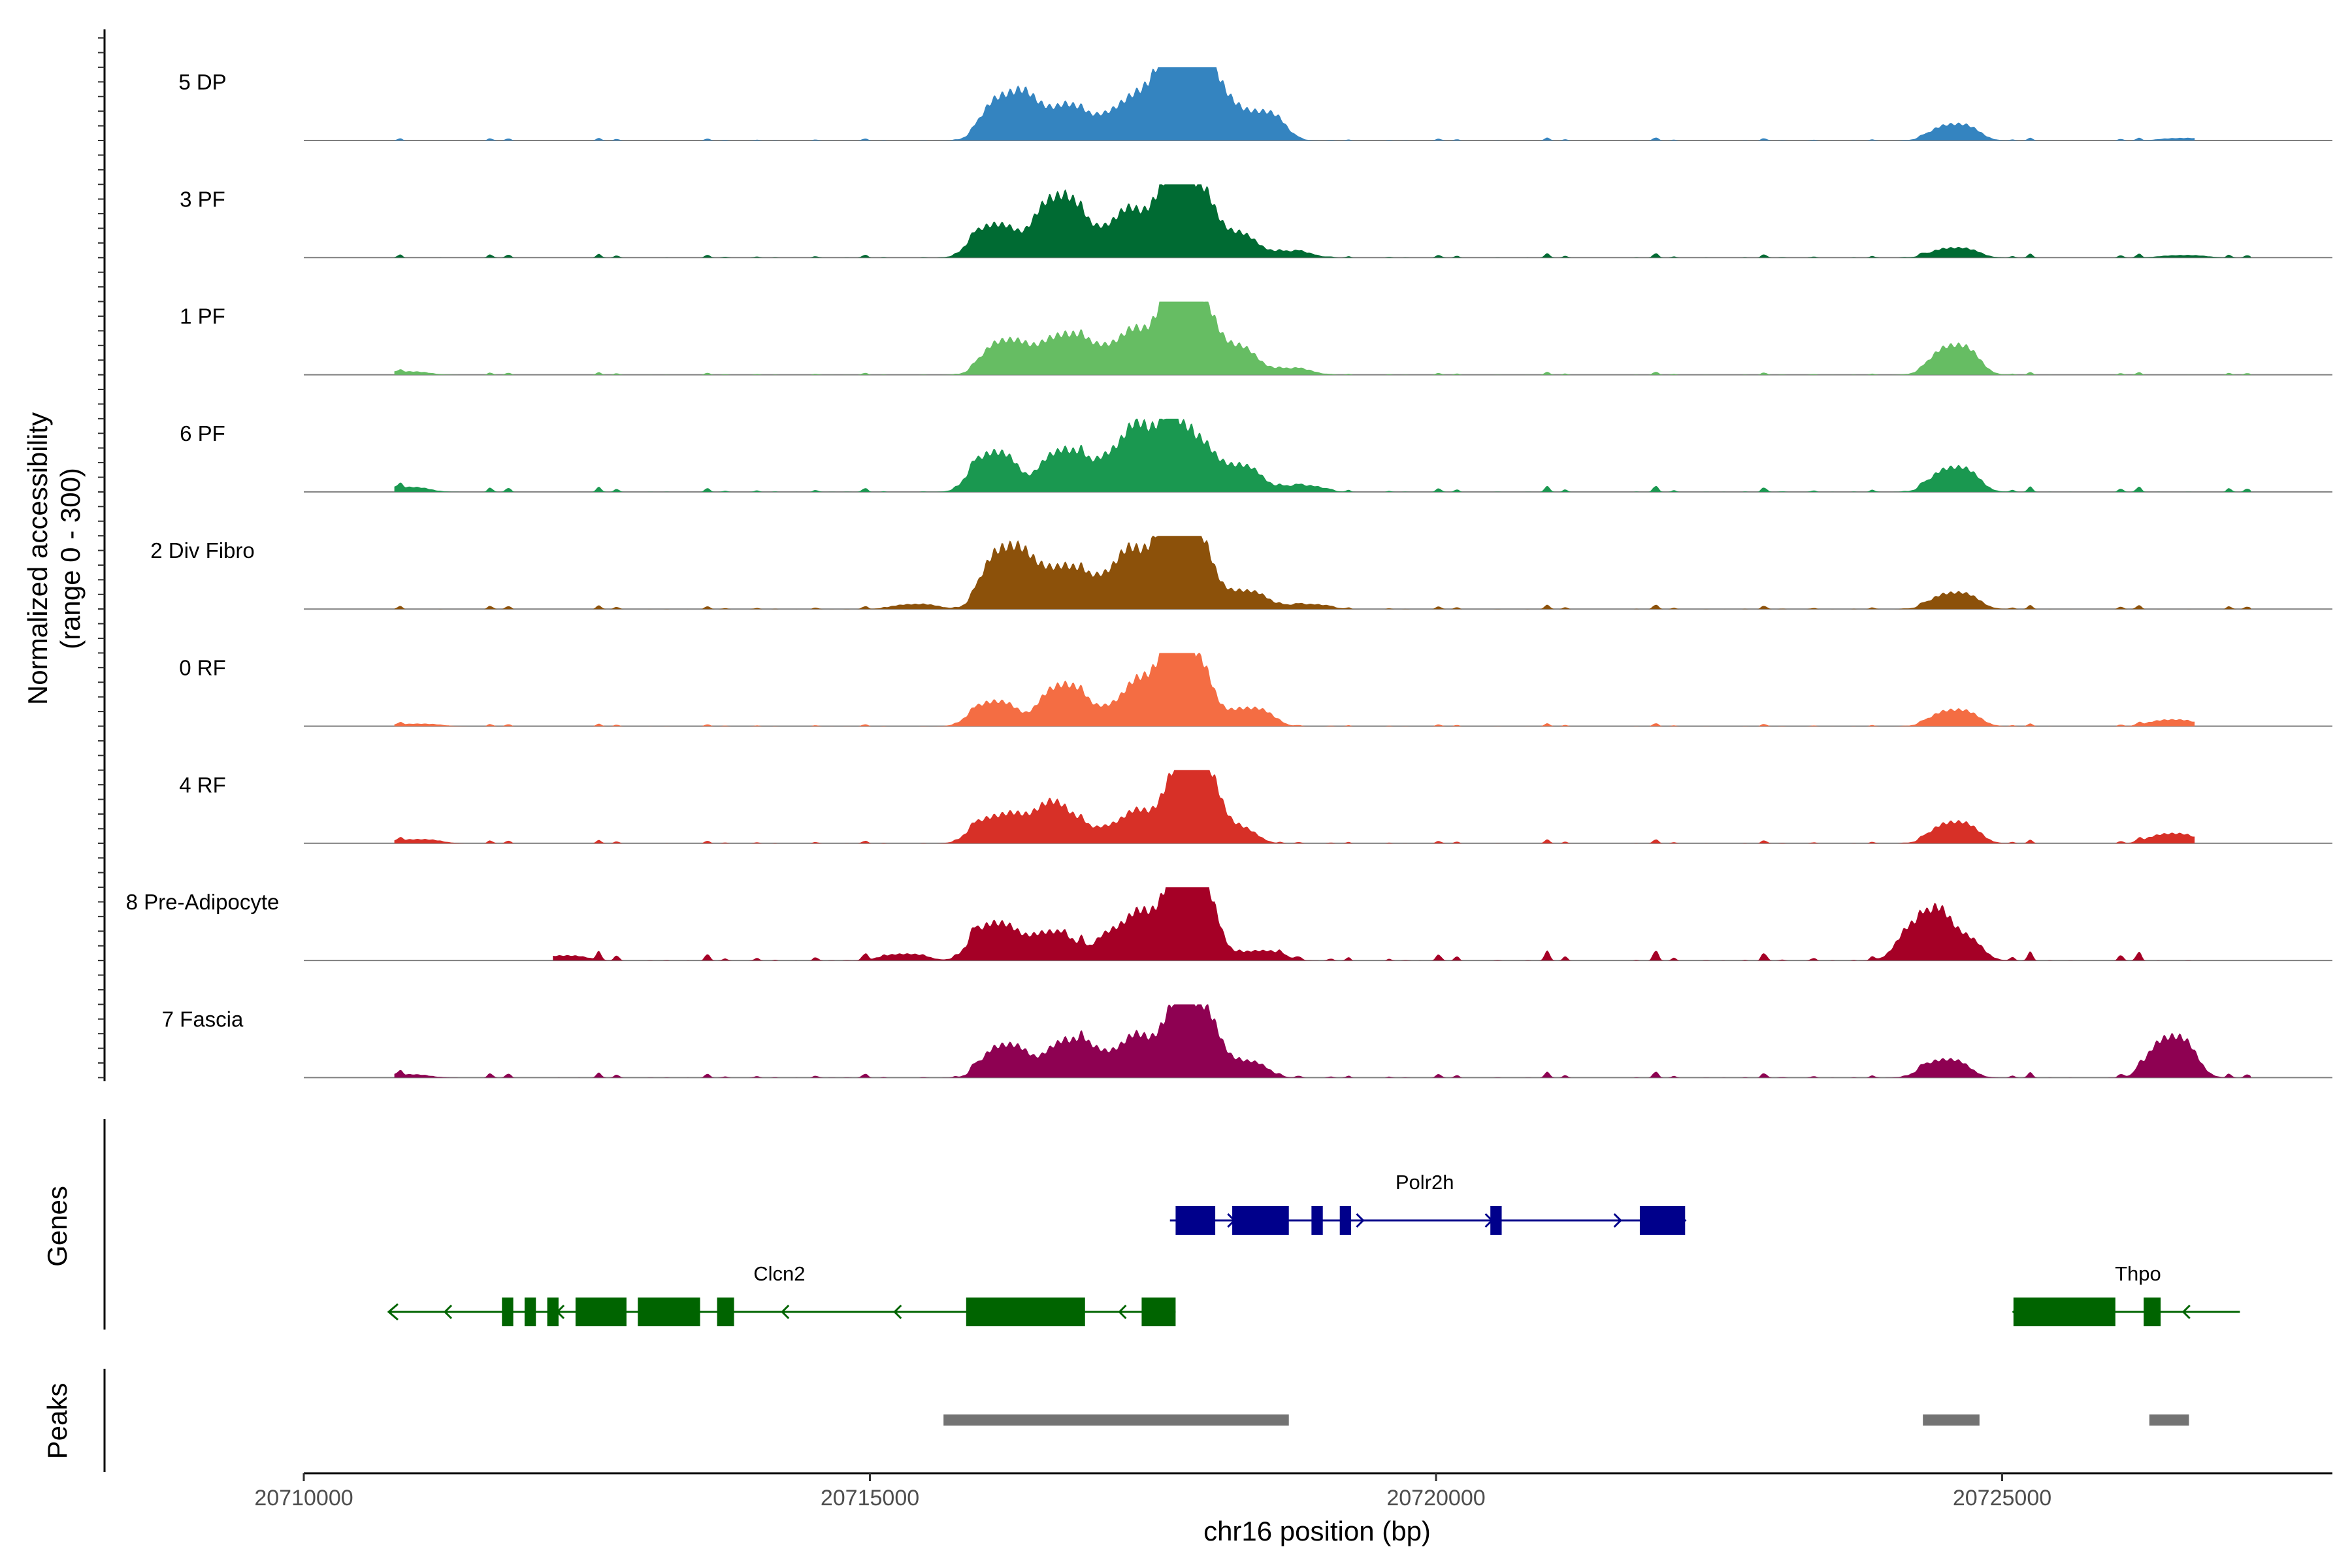 This screenshot has width=2352, height=1568. I want to click on track-label: 6 PF, so click(202, 433).